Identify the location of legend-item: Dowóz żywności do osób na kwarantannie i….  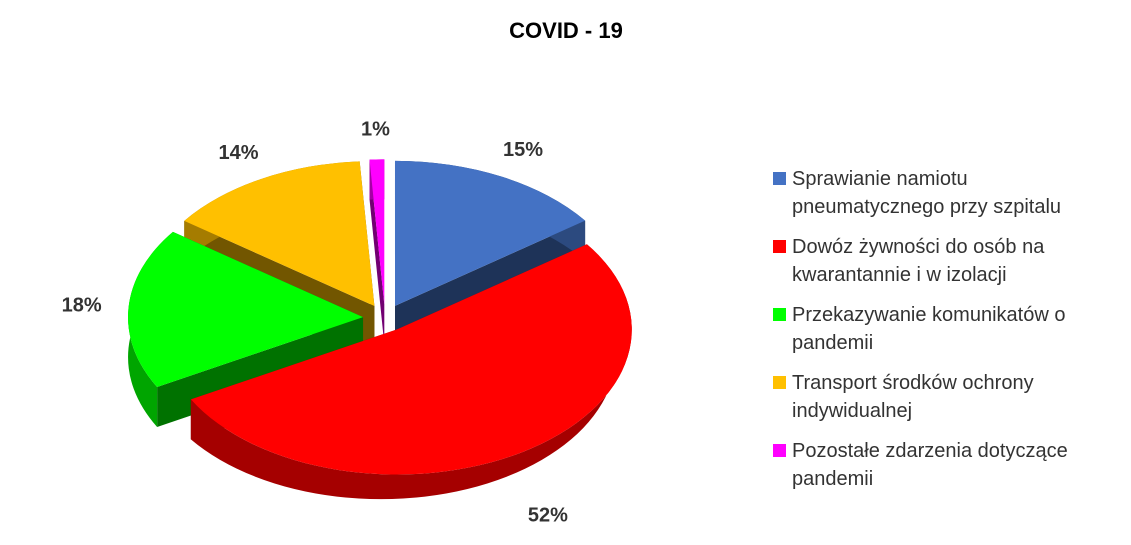
(948, 261).